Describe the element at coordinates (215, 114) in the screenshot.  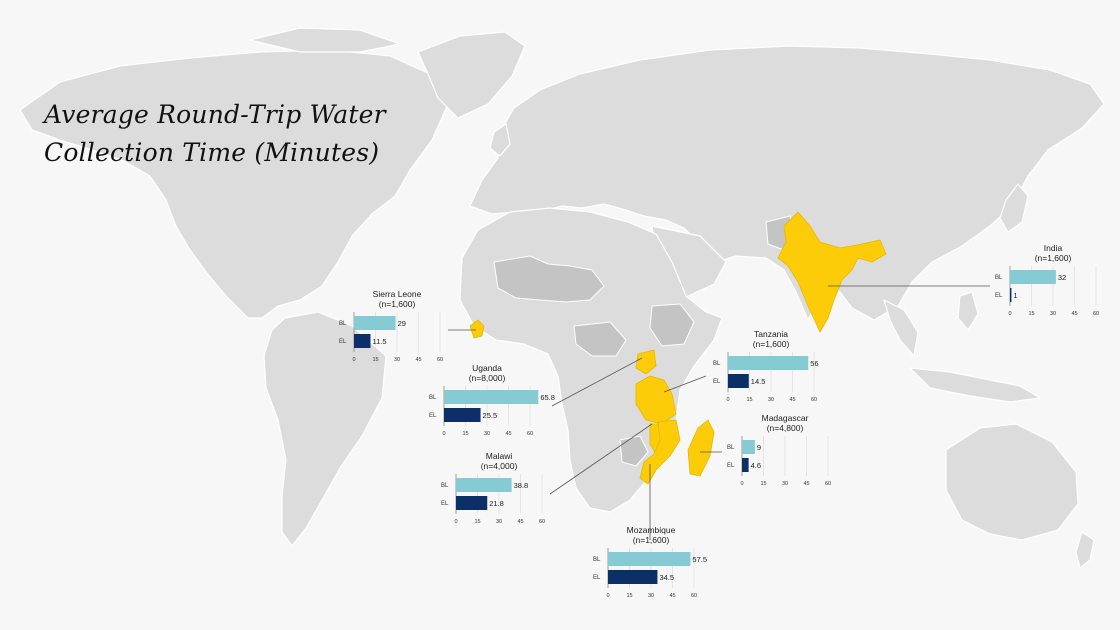
I see `map-title-line-1: Average Round-Trip Water` at that location.